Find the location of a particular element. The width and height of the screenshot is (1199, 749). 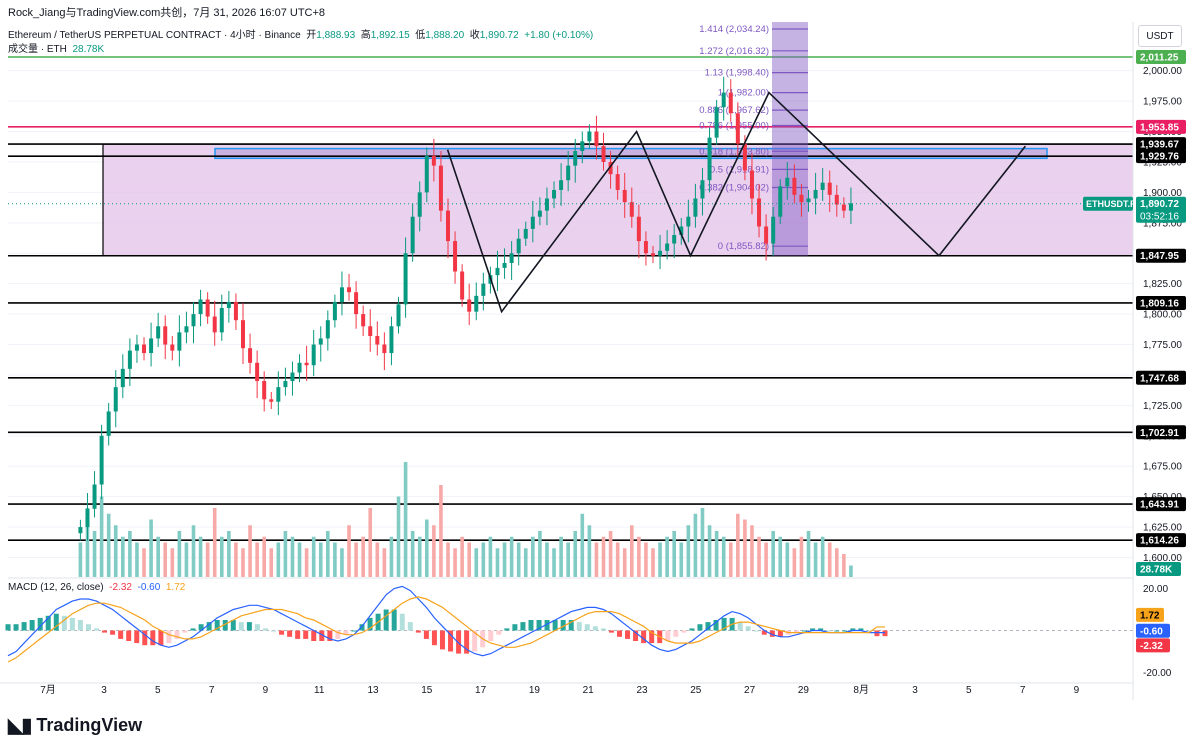

brand-name: TradingView is located at coordinates (89, 725).